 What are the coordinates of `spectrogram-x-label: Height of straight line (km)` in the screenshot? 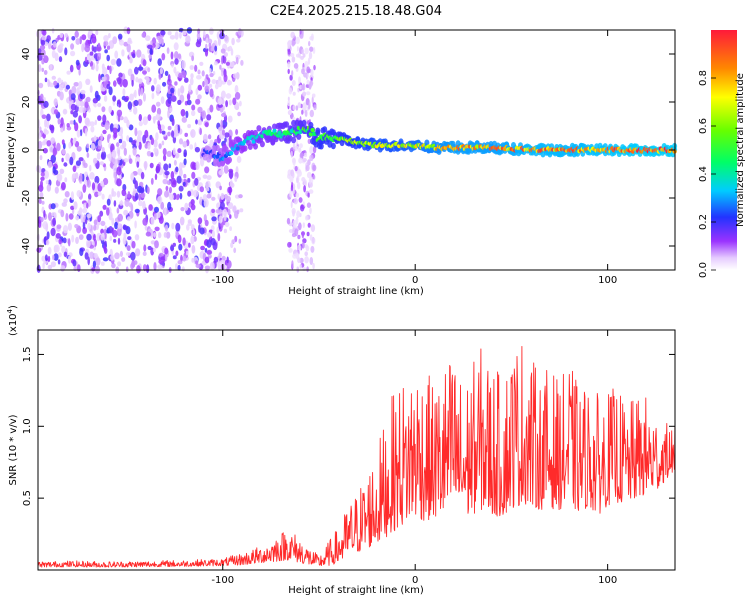 It's located at (356, 291).